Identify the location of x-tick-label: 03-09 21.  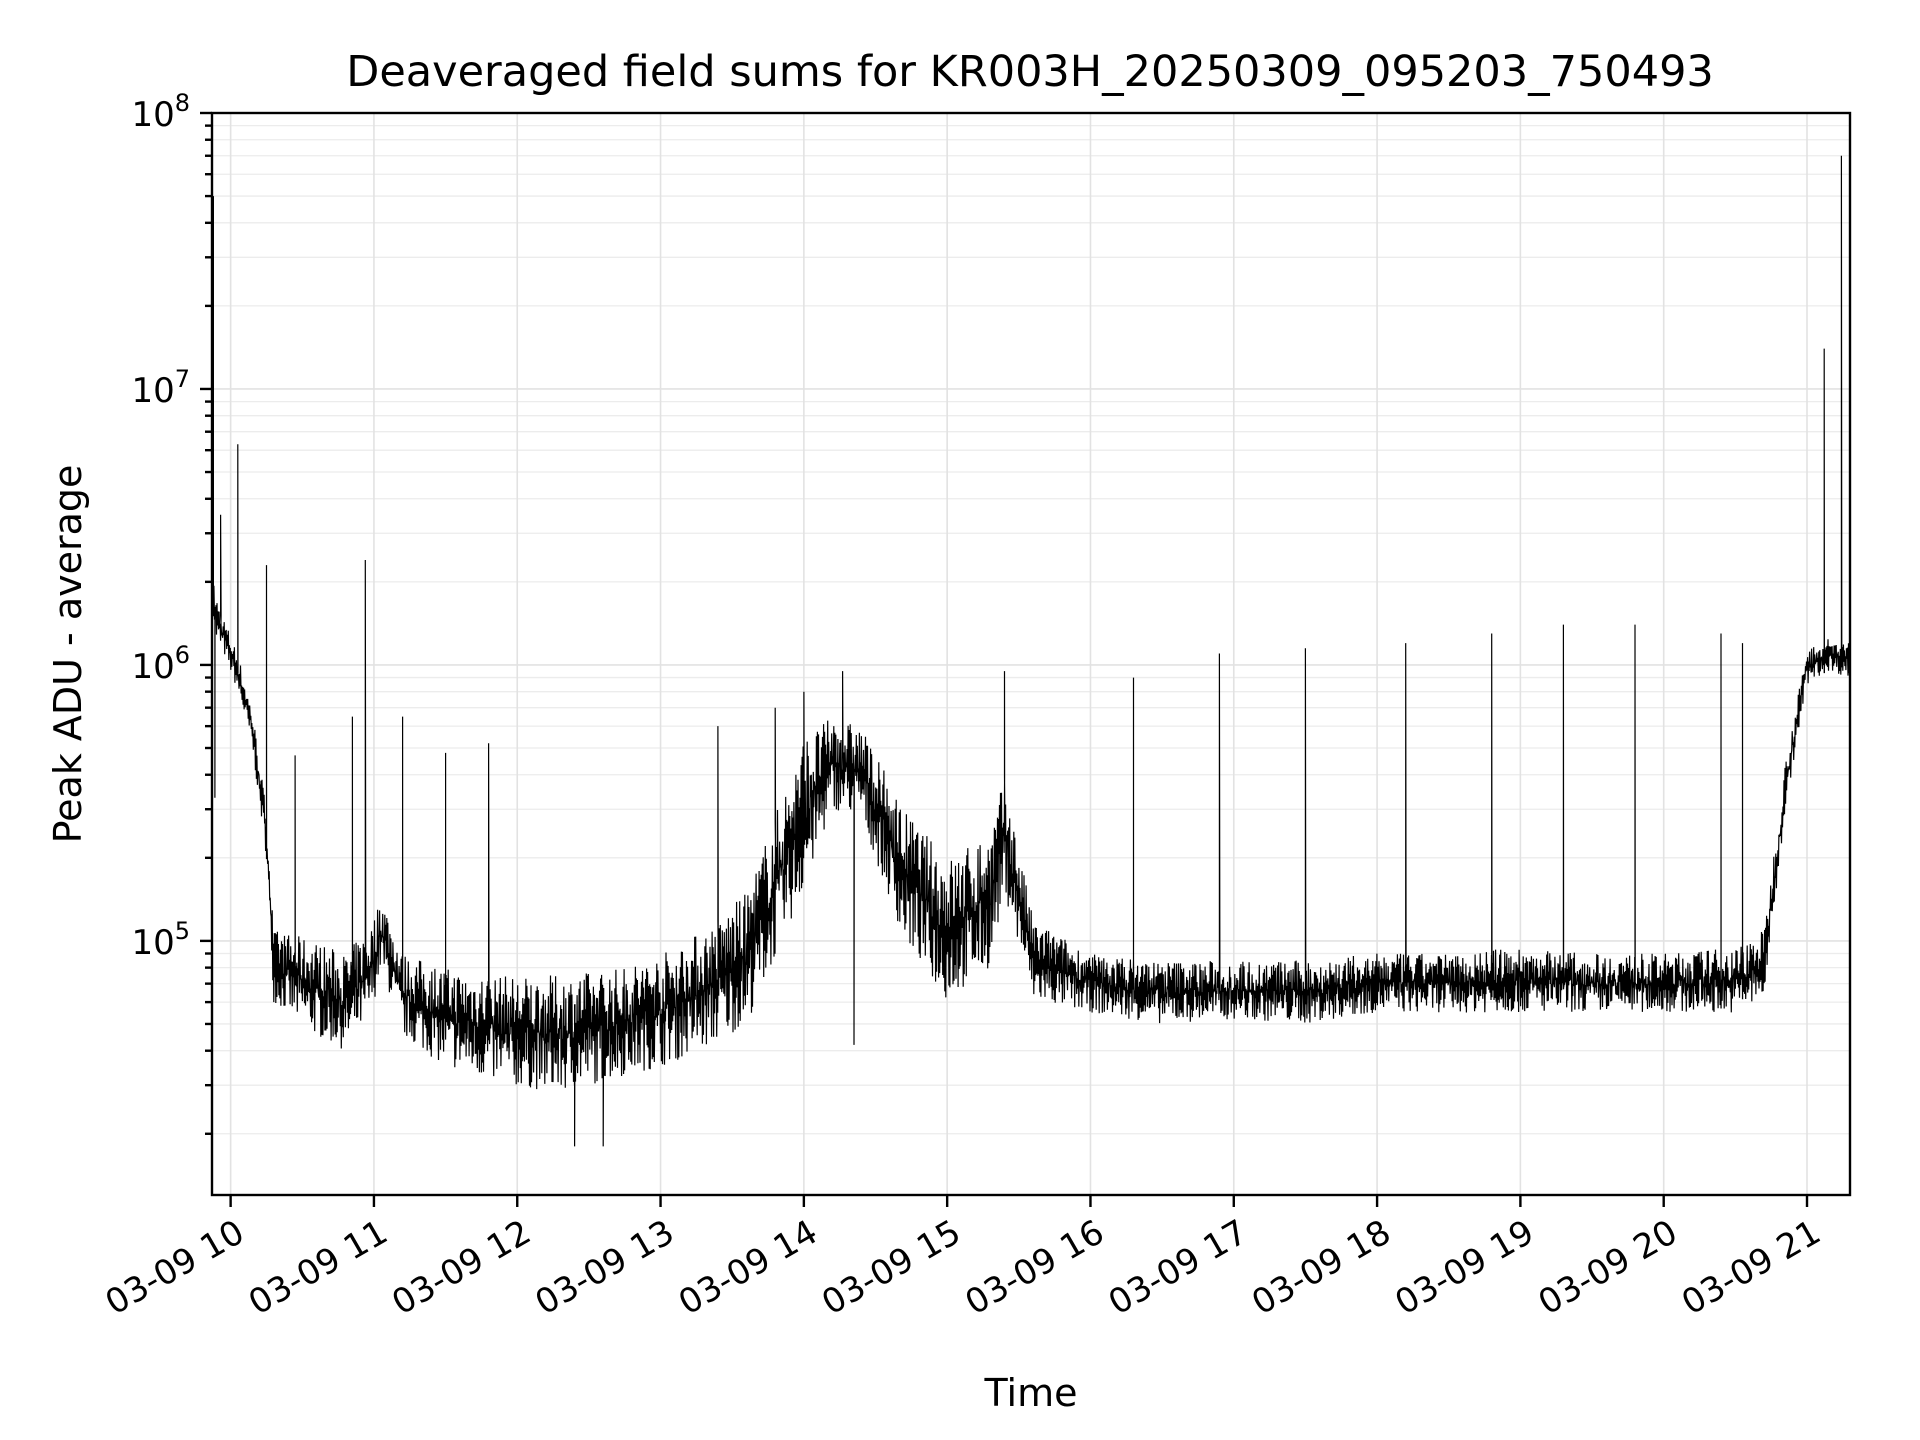
(1751, 1267).